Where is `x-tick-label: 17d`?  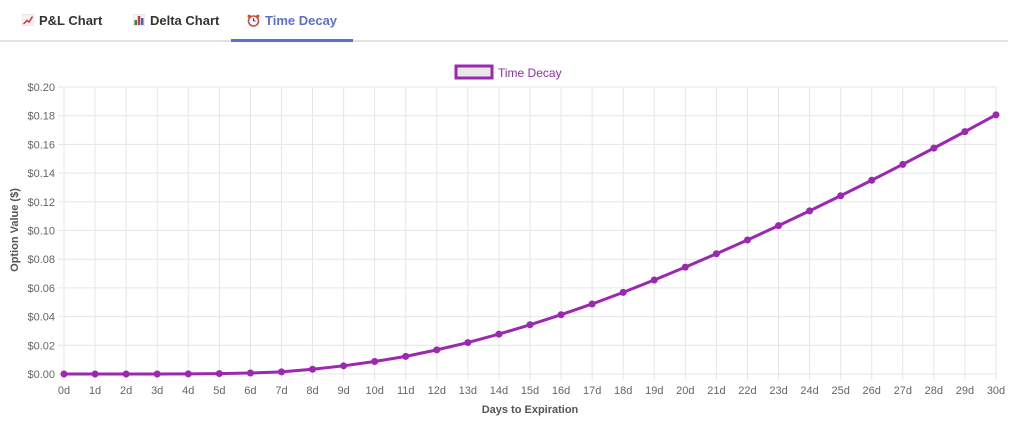 x-tick-label: 17d is located at coordinates (592, 391).